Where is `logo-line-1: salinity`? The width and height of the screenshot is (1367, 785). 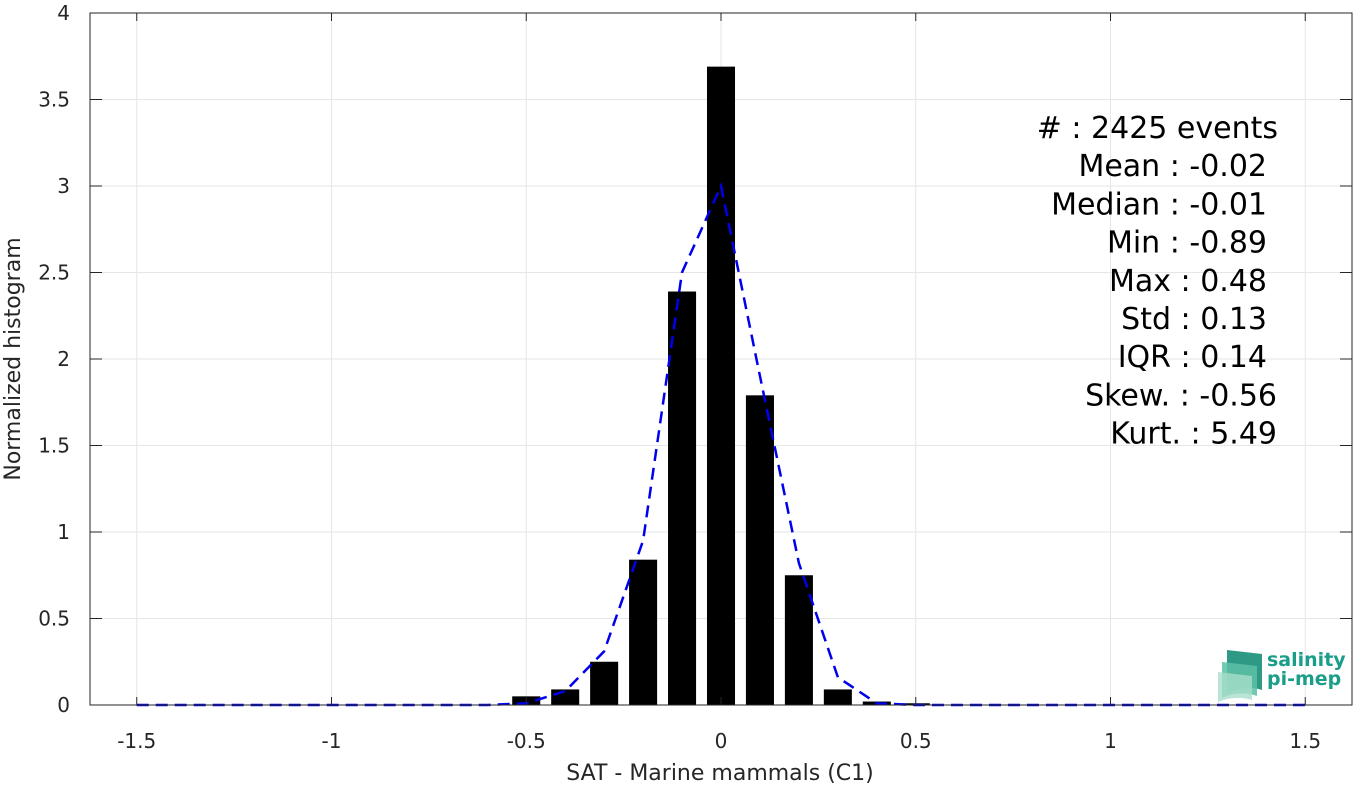 logo-line-1: salinity is located at coordinates (1306, 660).